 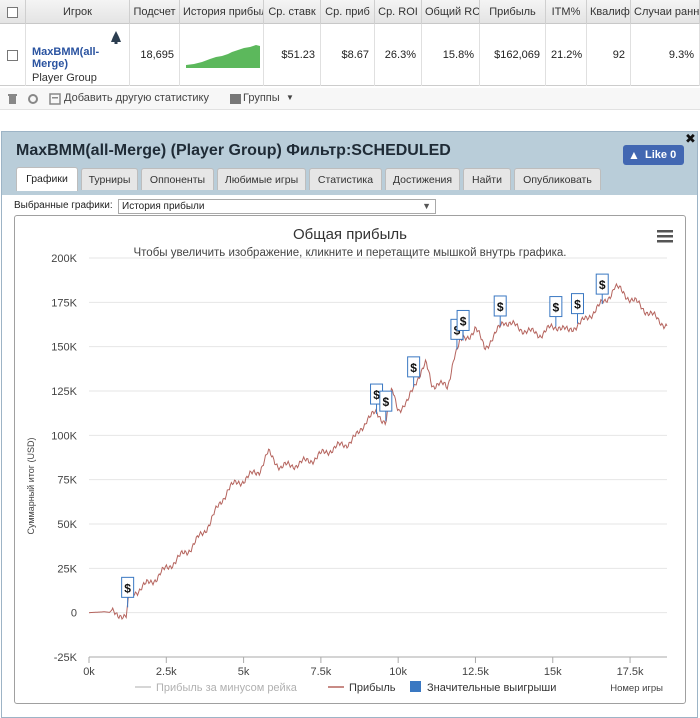 What do you see at coordinates (64, 436) in the screenshot?
I see `y-tick-label: 100K` at bounding box center [64, 436].